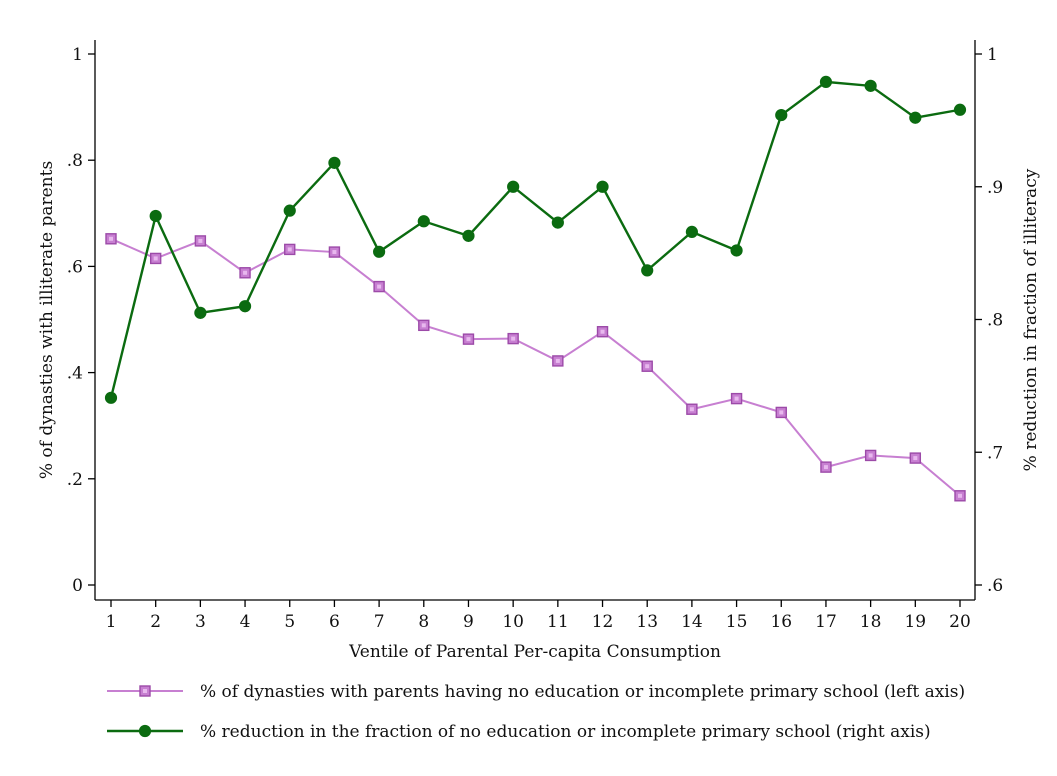  Describe the element at coordinates (334, 622) in the screenshot. I see `x-tick-label: 6` at that location.